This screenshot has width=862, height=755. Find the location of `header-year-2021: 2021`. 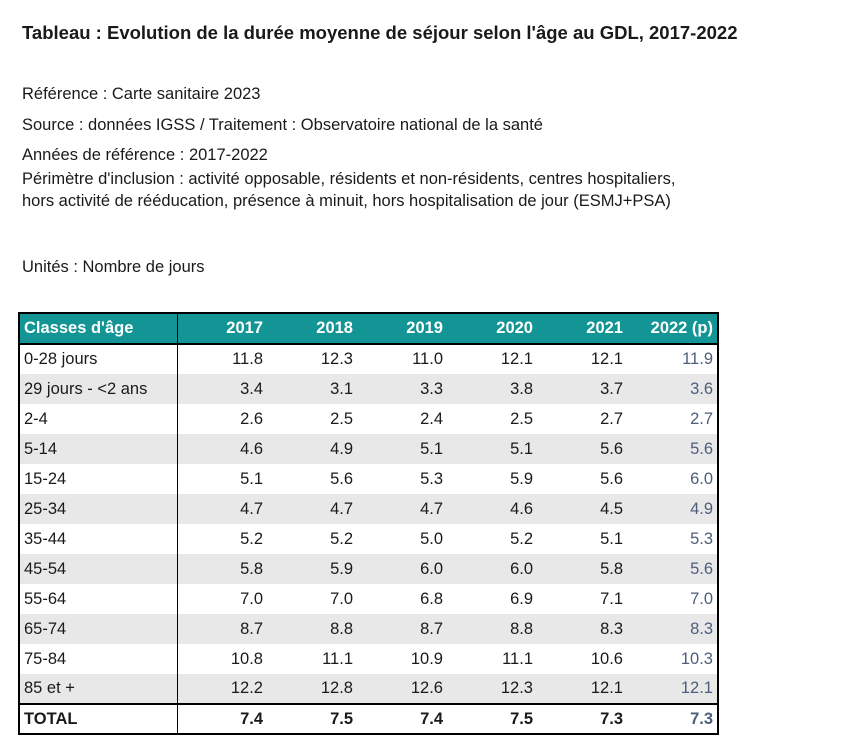

header-year-2021: 2021 is located at coordinates (582, 328).